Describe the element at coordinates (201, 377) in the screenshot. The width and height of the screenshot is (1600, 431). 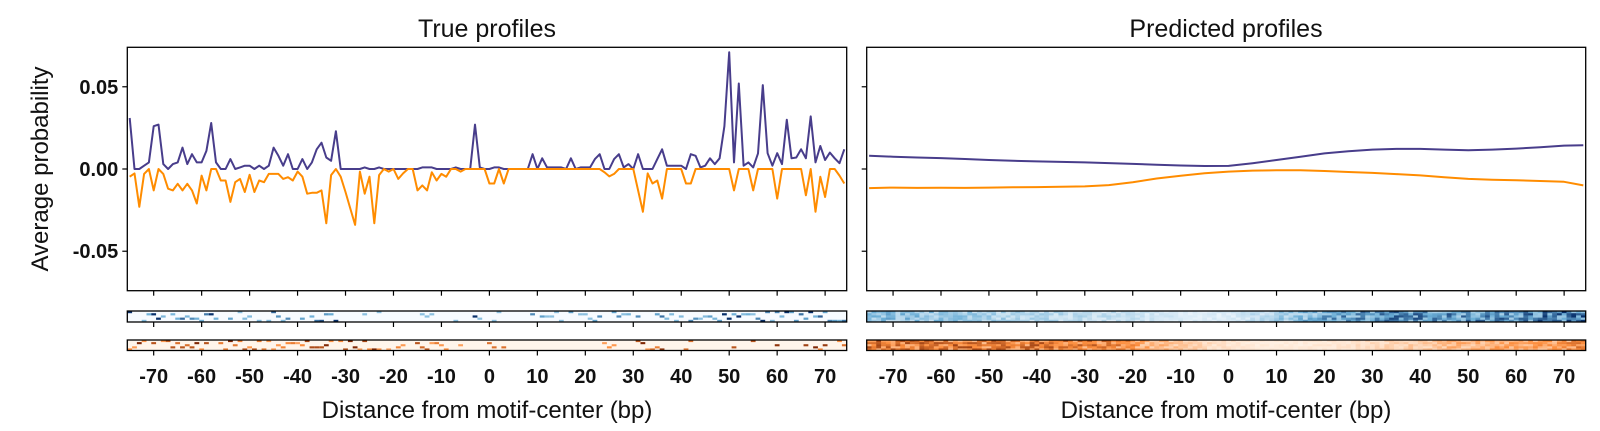
I see `x-tick-label: -60` at that location.